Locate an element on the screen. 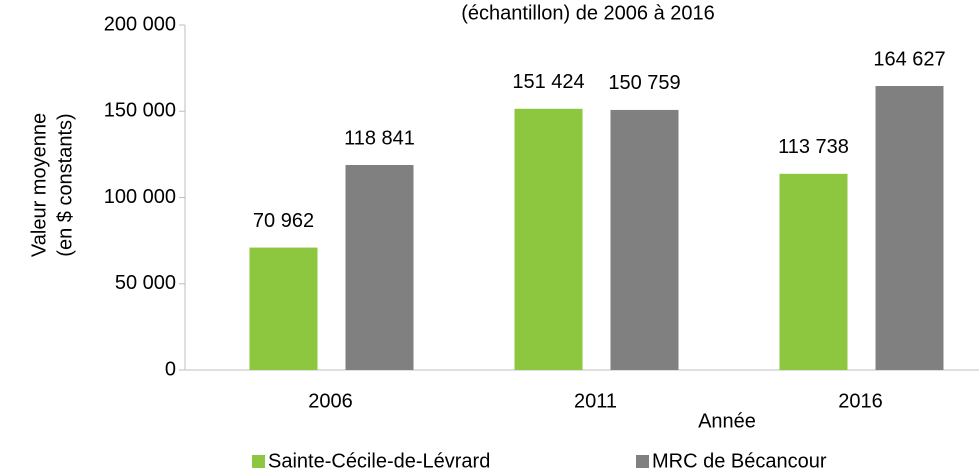 Image resolution: width=979 pixels, height=472 pixels. y-tick-label: 0 is located at coordinates (170, 369).